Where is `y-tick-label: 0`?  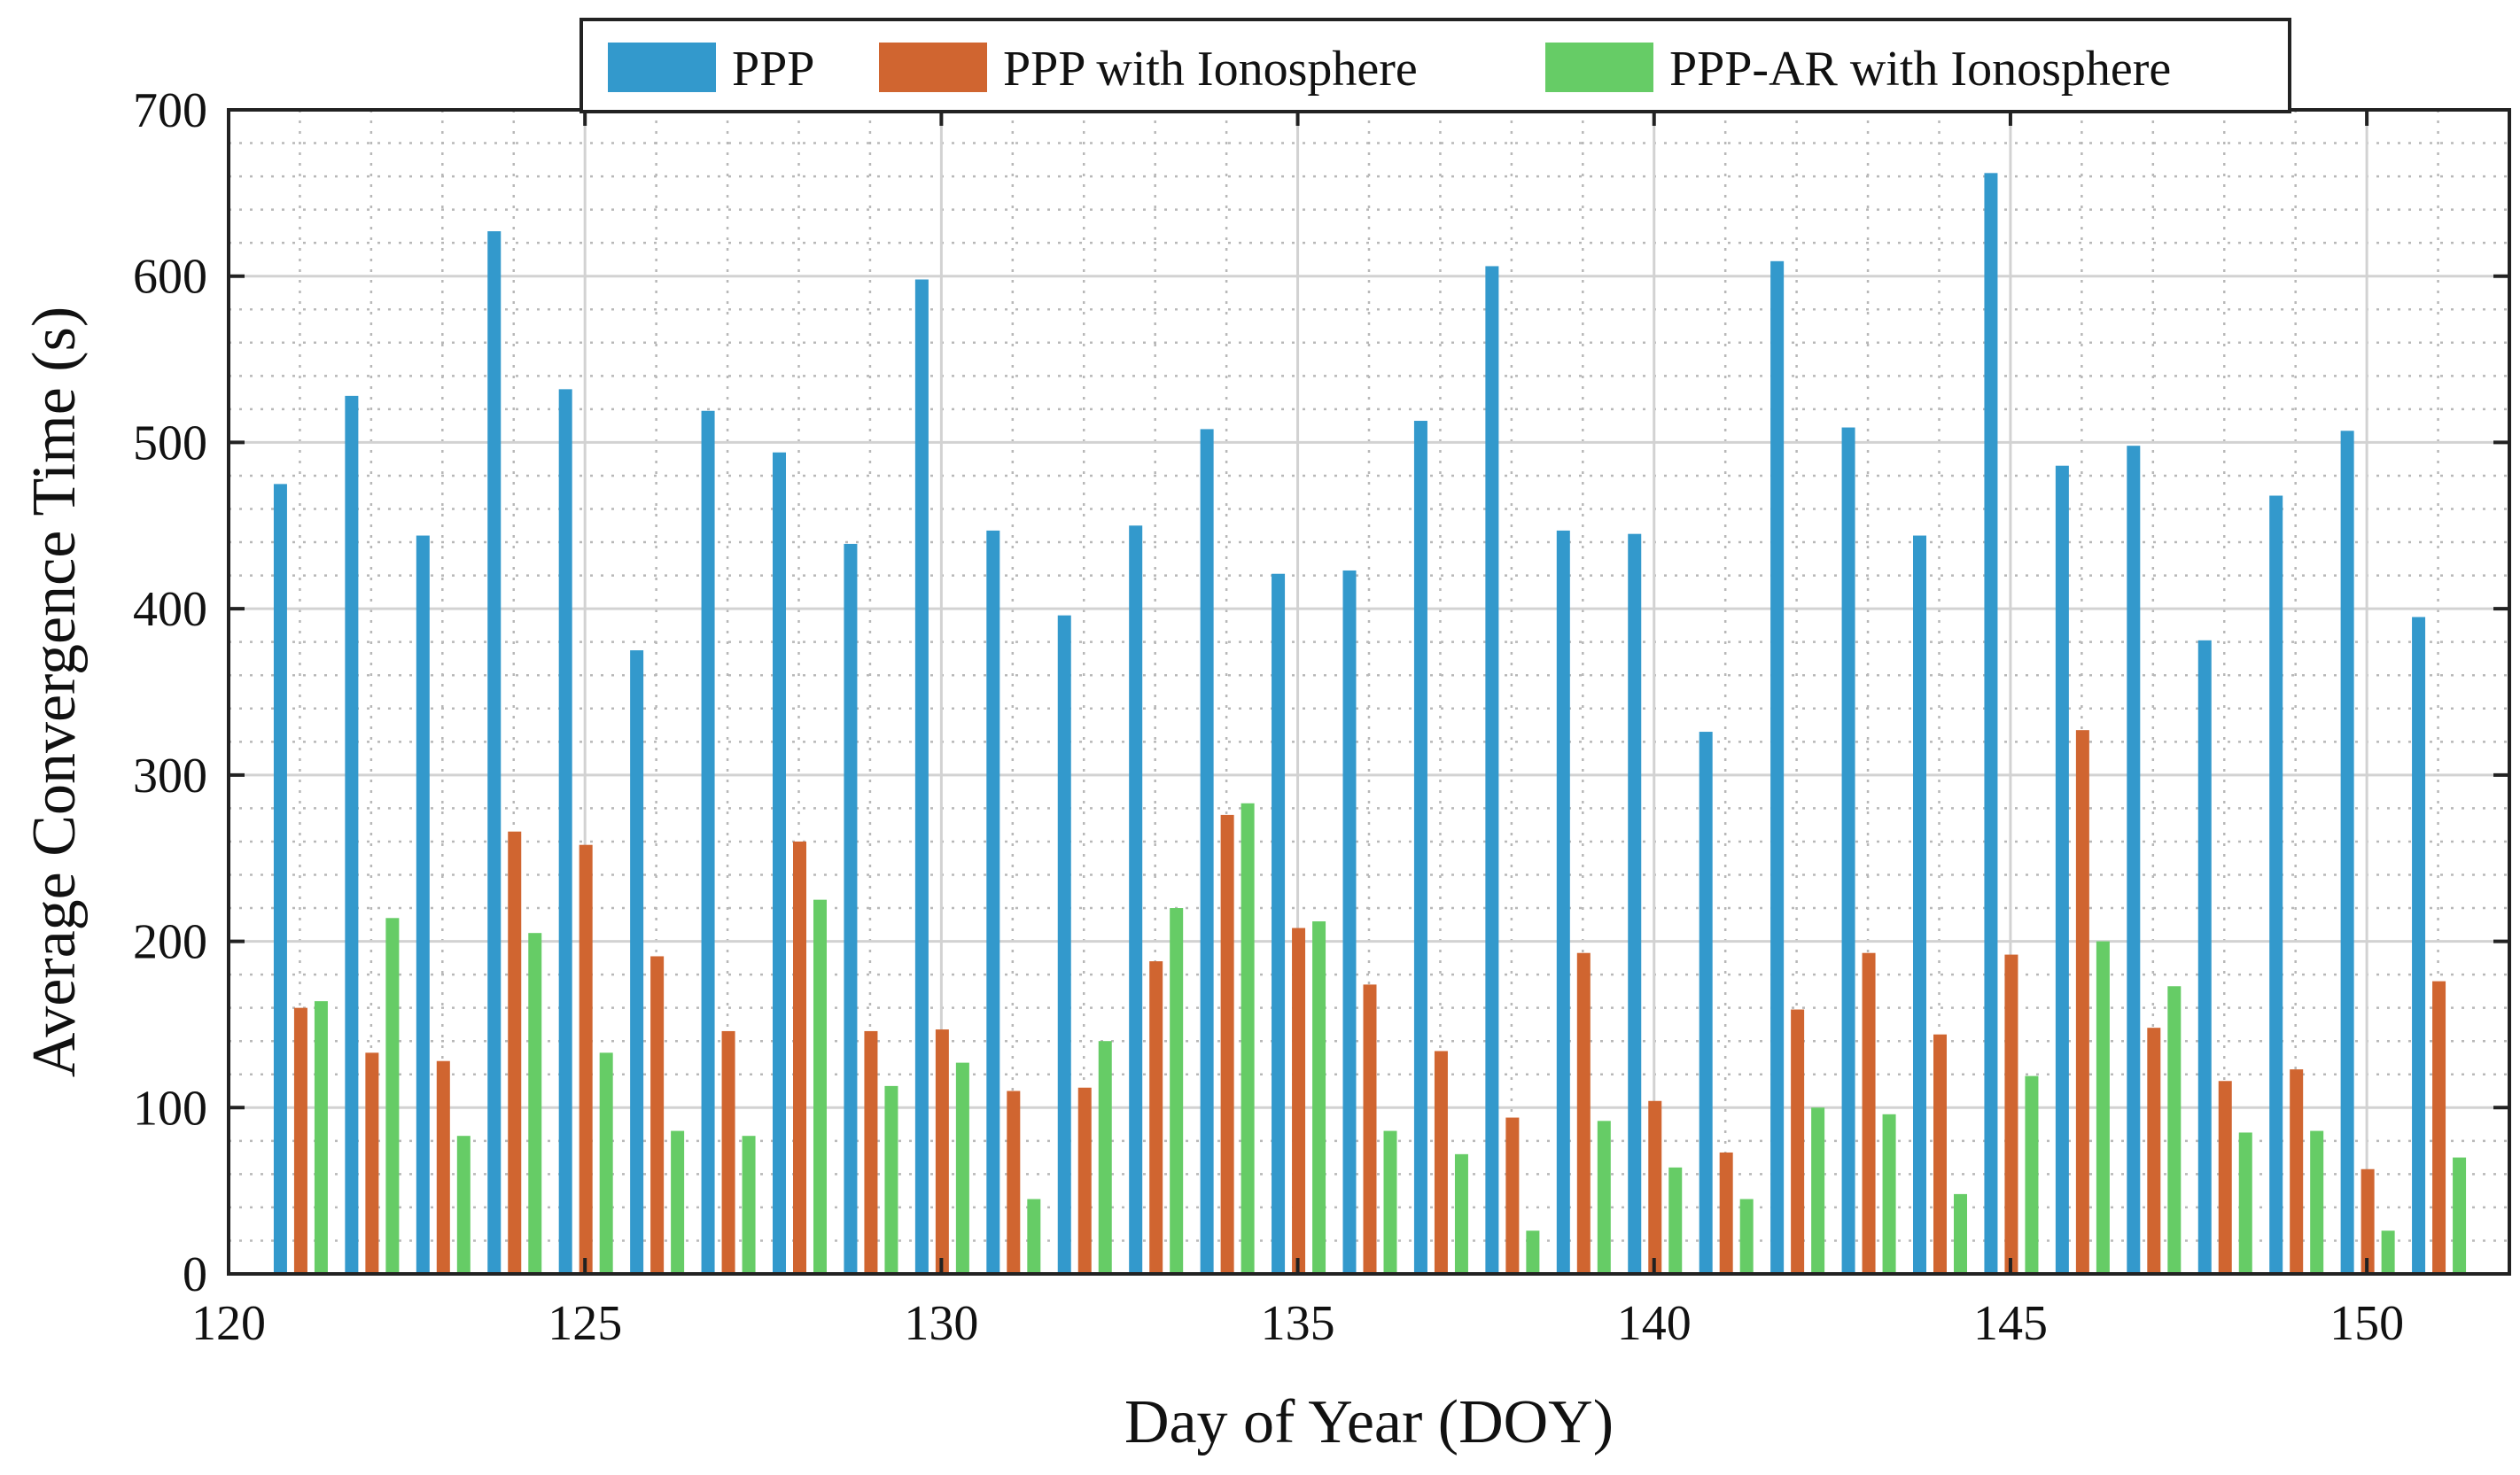 y-tick-label: 0 is located at coordinates (195, 1274).